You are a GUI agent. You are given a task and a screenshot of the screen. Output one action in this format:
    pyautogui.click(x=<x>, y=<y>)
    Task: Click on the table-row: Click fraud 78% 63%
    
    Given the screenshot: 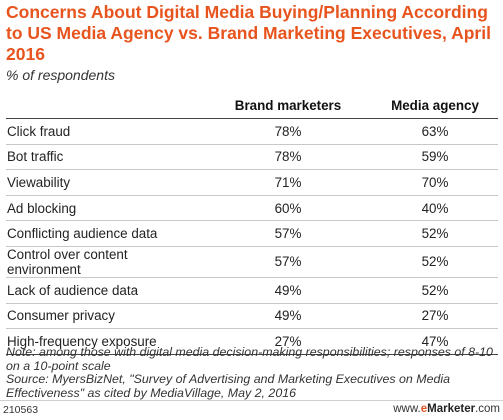 What is the action you would take?
    pyautogui.click(x=252, y=131)
    